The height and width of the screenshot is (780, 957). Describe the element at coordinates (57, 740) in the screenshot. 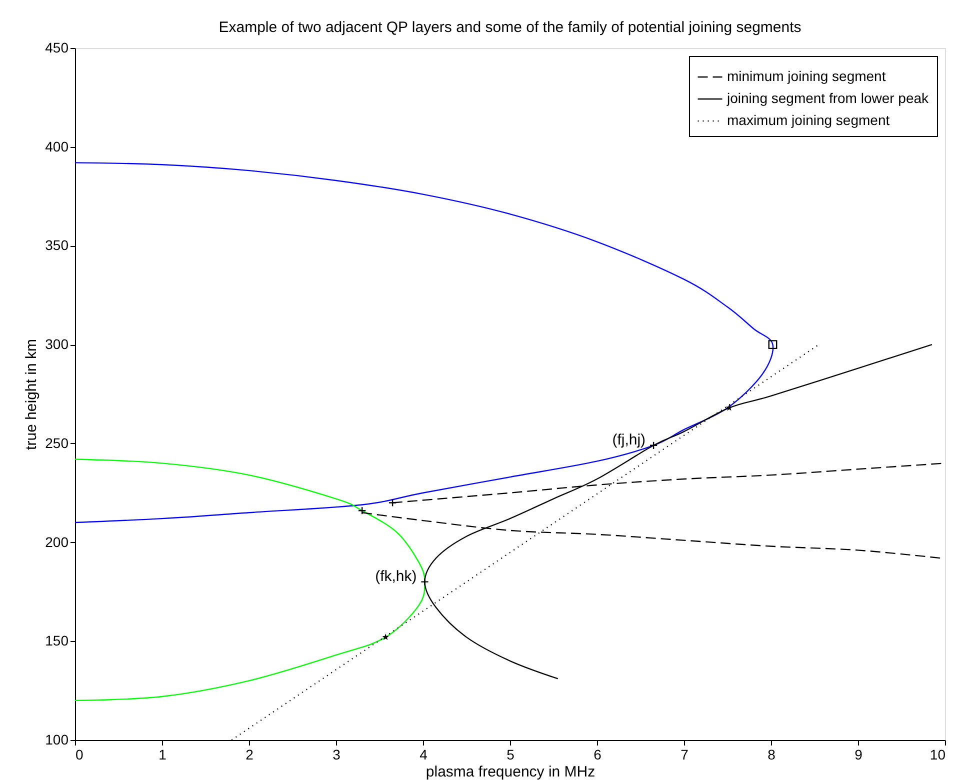

I see `y-tick-label: 100` at that location.